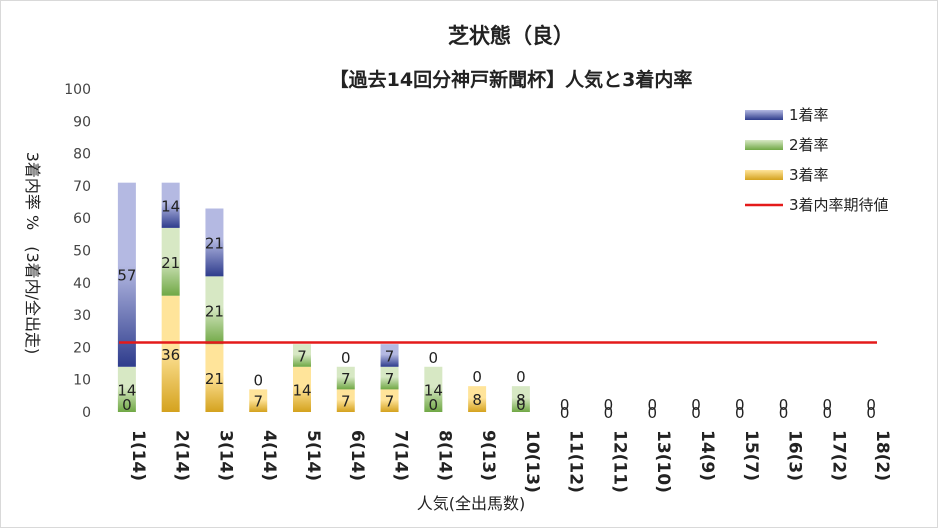 The height and width of the screenshot is (529, 938). What do you see at coordinates (82, 381) in the screenshot?
I see `y-tick-label: 10` at bounding box center [82, 381].